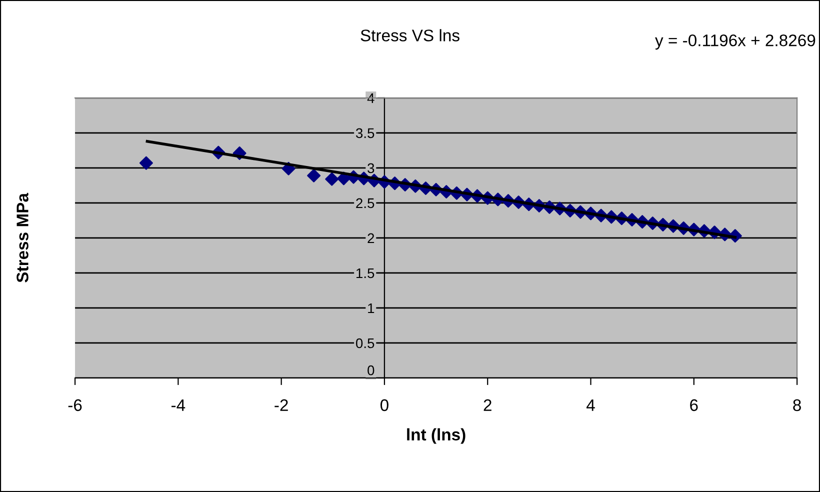  What do you see at coordinates (365, 133) in the screenshot?
I see `y-tick-label: 3.5` at bounding box center [365, 133].